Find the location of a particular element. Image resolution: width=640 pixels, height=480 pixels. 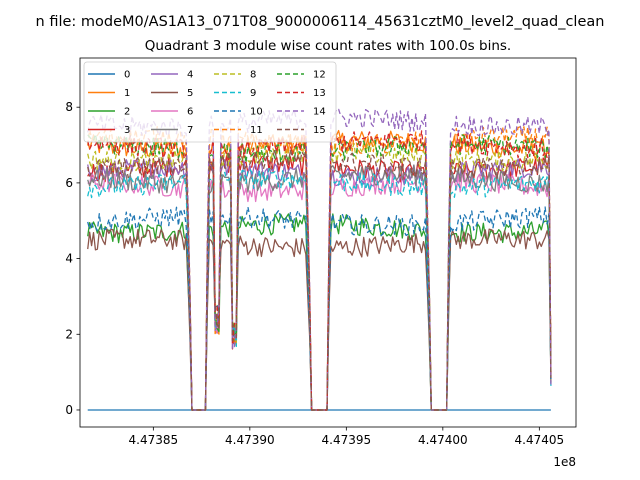

x-tick-label: 4.47400 is located at coordinates (443, 440).